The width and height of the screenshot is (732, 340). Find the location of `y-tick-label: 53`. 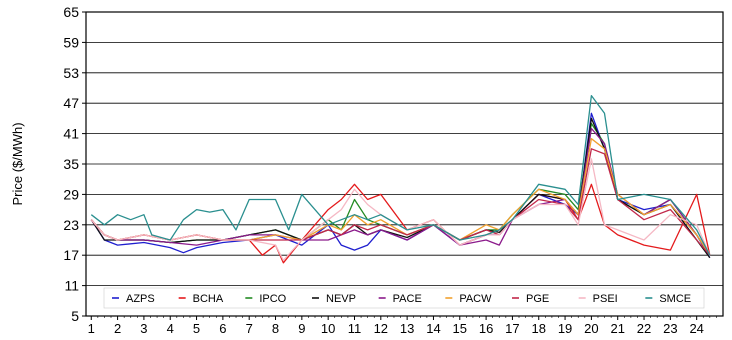

y-tick-label: 53 is located at coordinates (71, 73).